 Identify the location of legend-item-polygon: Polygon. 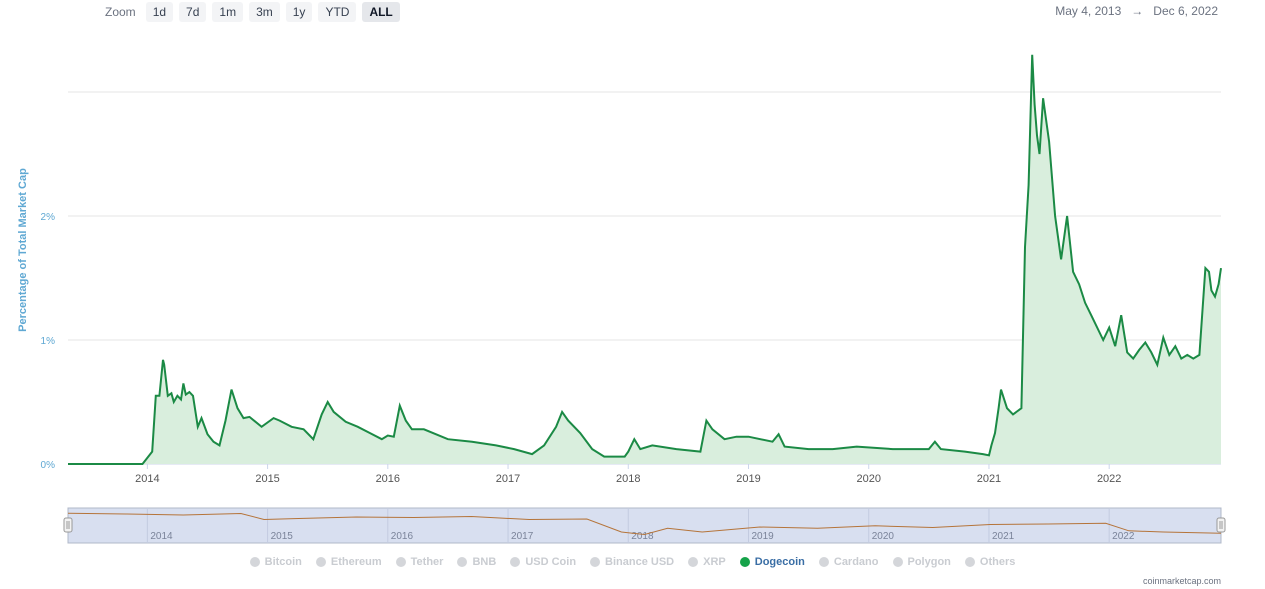
(921, 562).